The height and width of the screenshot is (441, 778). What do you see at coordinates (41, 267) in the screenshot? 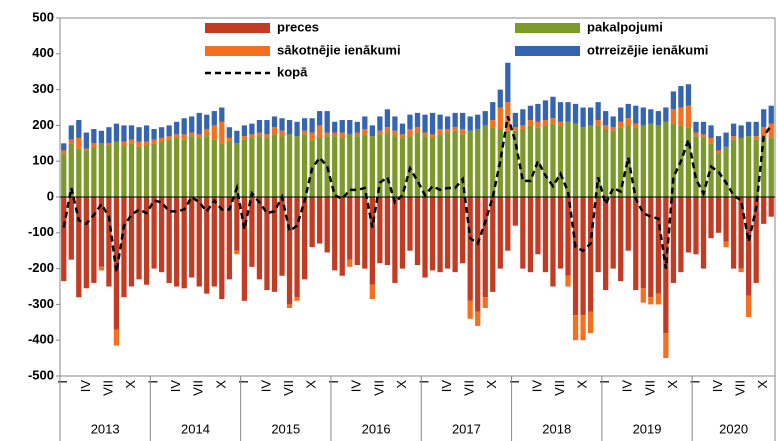
I see `y-tick-label: -200` at bounding box center [41, 267].